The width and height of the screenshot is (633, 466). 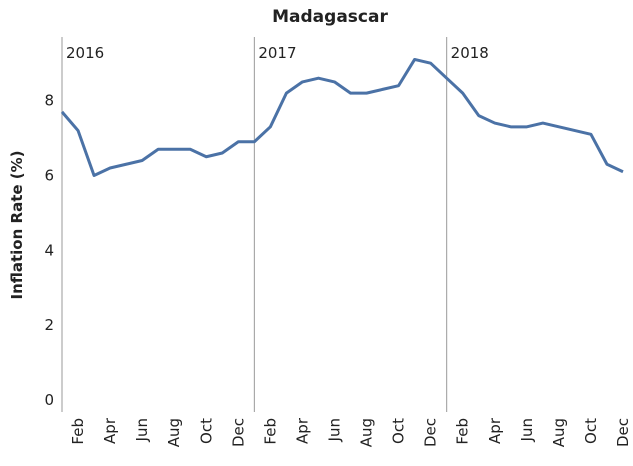 I want to click on y-tick-label: 8, so click(x=49, y=101).